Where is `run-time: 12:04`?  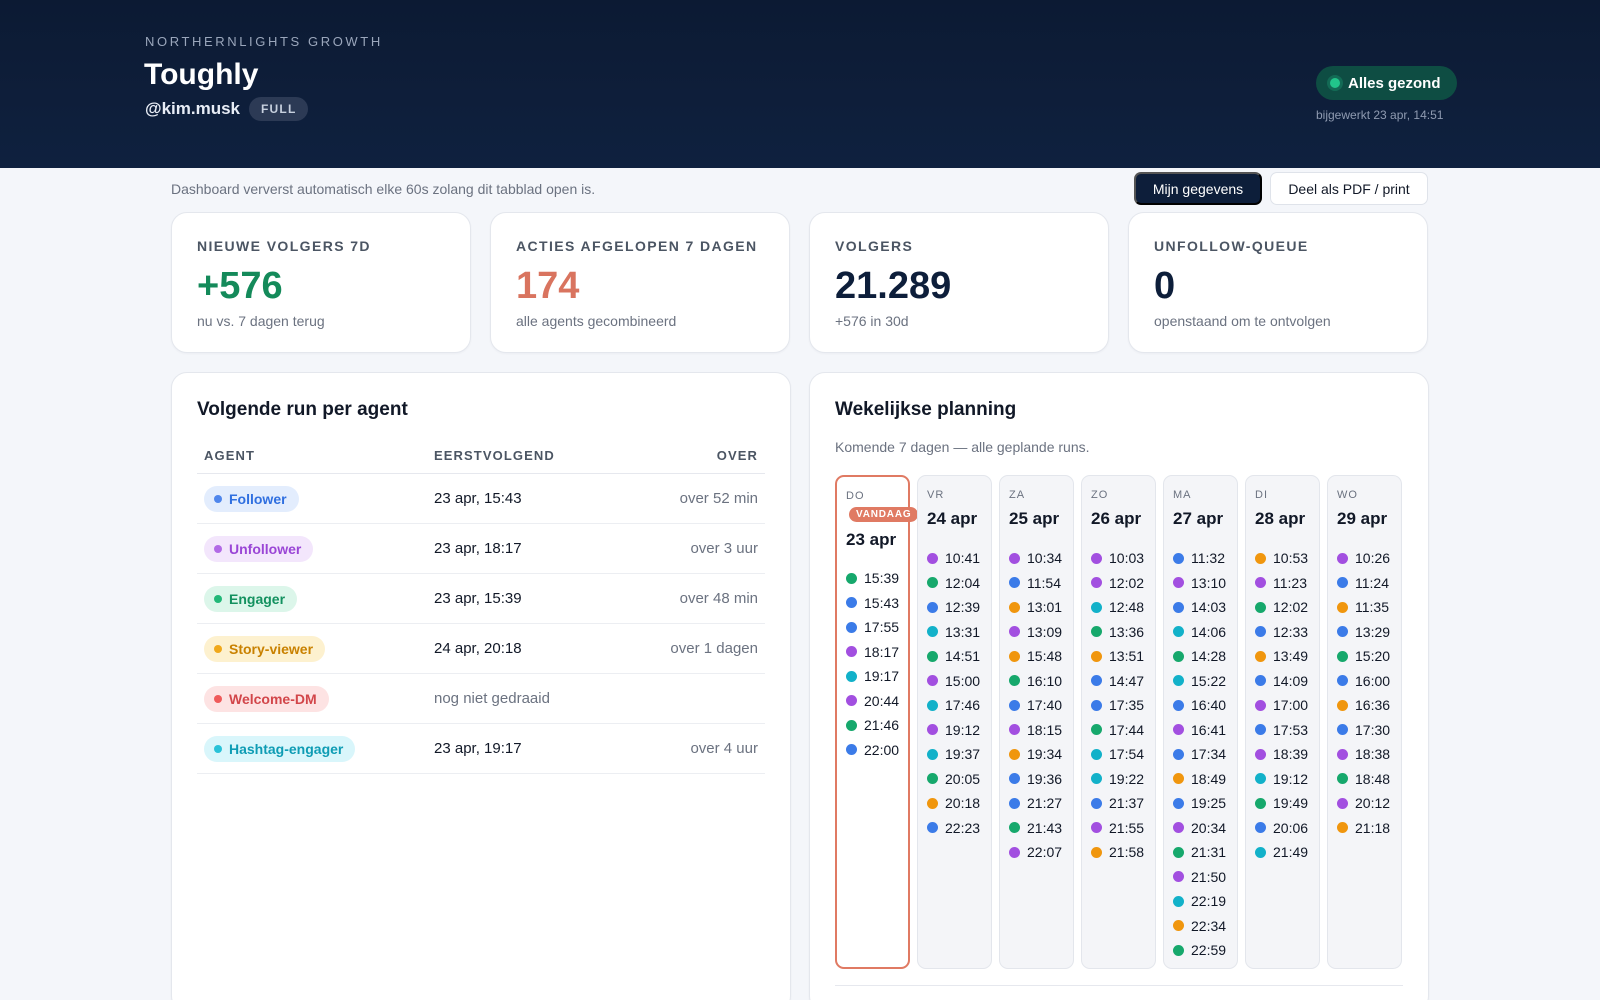
run-time: 12:04 is located at coordinates (963, 582).